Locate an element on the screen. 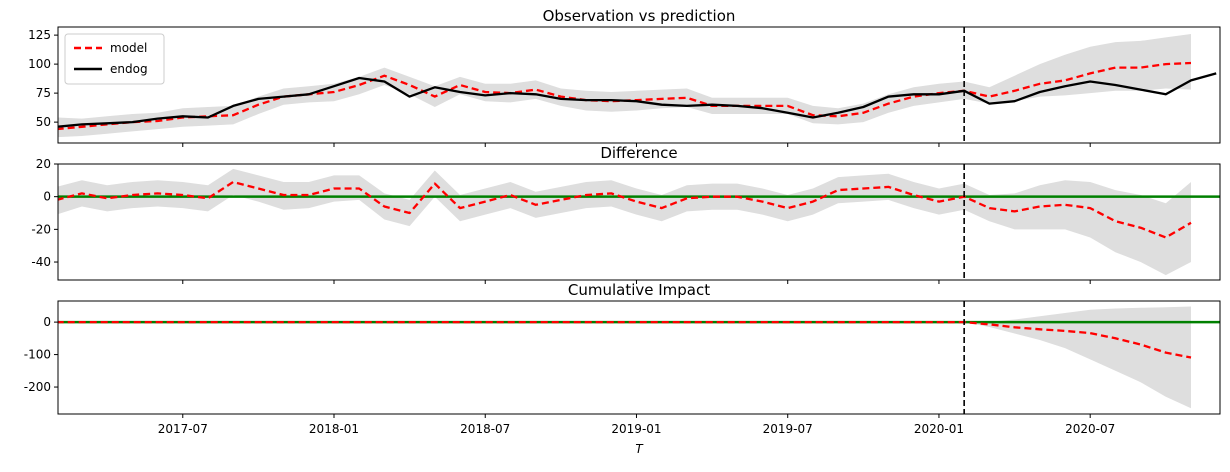 The height and width of the screenshot is (472, 1230). legend: model endog is located at coordinates (114, 59).